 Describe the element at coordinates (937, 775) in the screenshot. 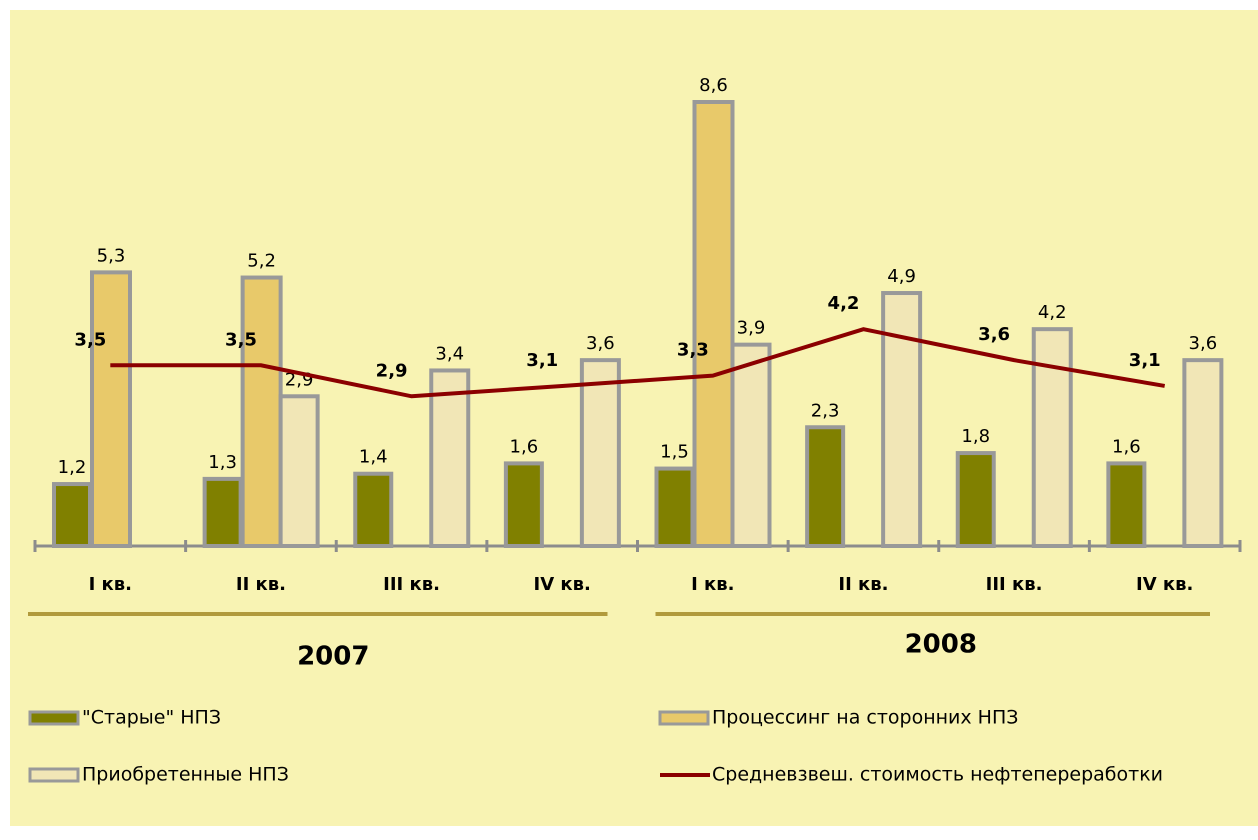

I see `legend-label: Средневзвеш. стоимость нефтепереработки` at that location.